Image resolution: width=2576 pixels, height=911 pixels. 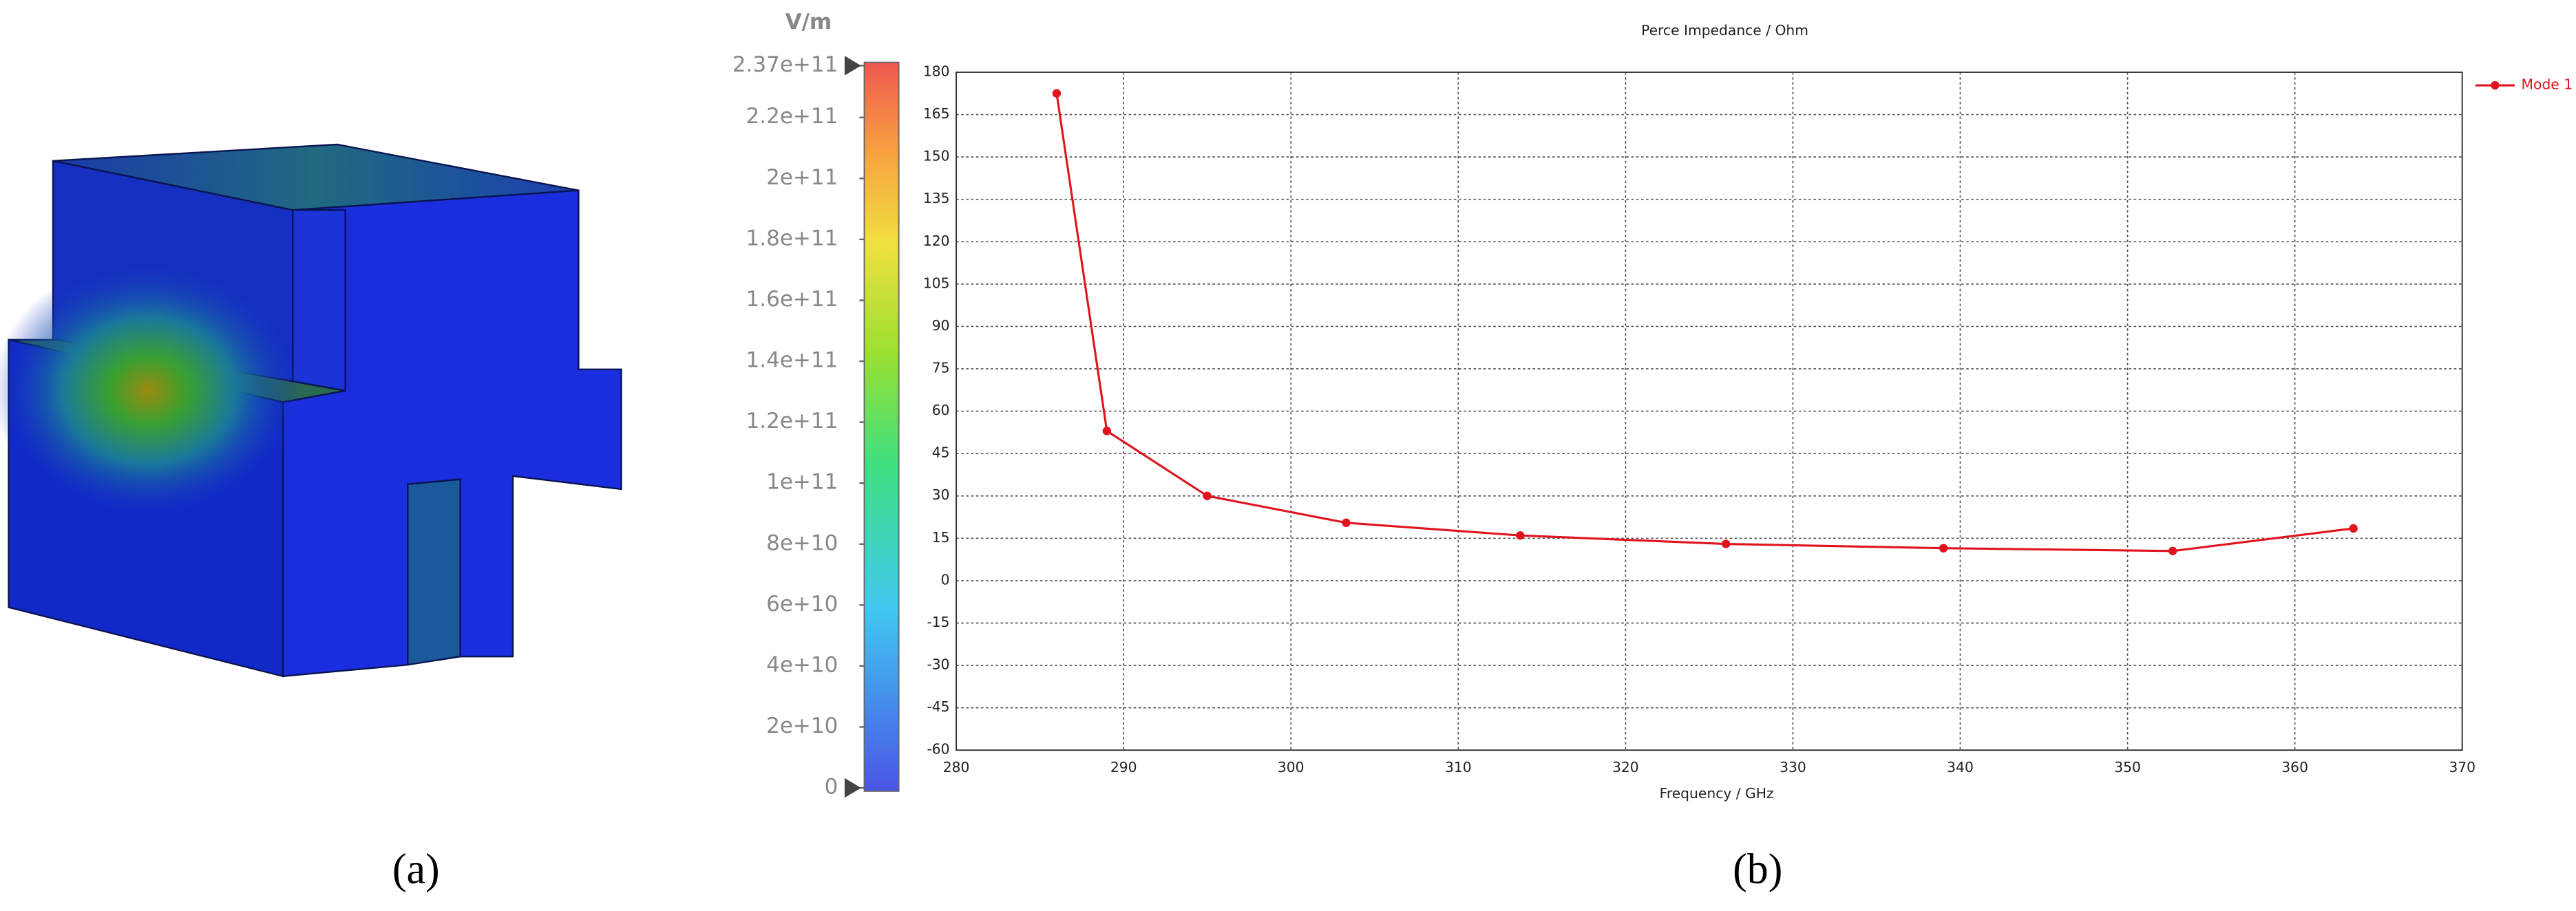 What do you see at coordinates (941, 368) in the screenshot?
I see `y-tick-label: 75` at bounding box center [941, 368].